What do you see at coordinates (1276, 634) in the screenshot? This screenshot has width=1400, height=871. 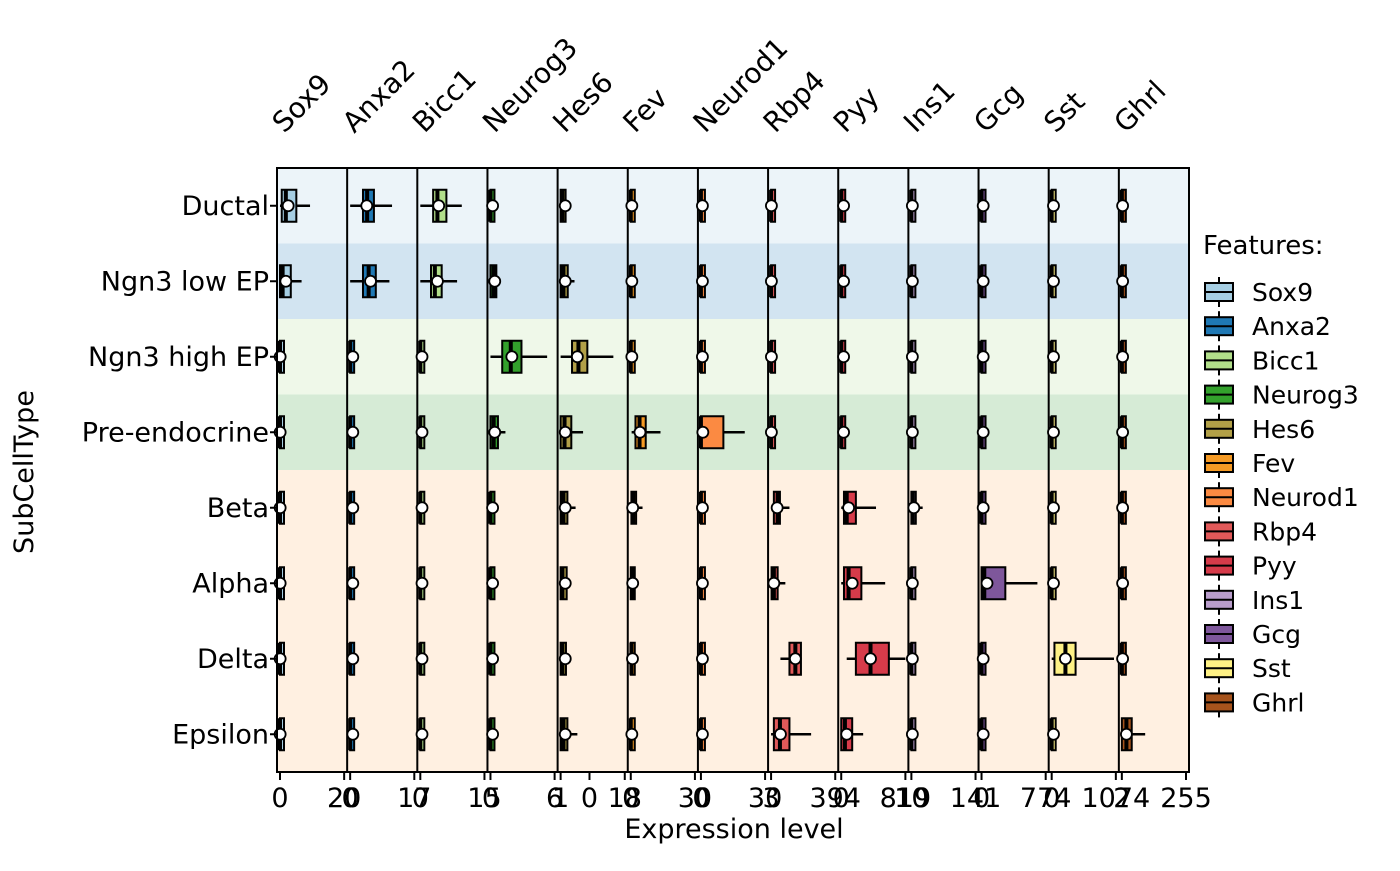 I see `legend-label: Gcg` at bounding box center [1276, 634].